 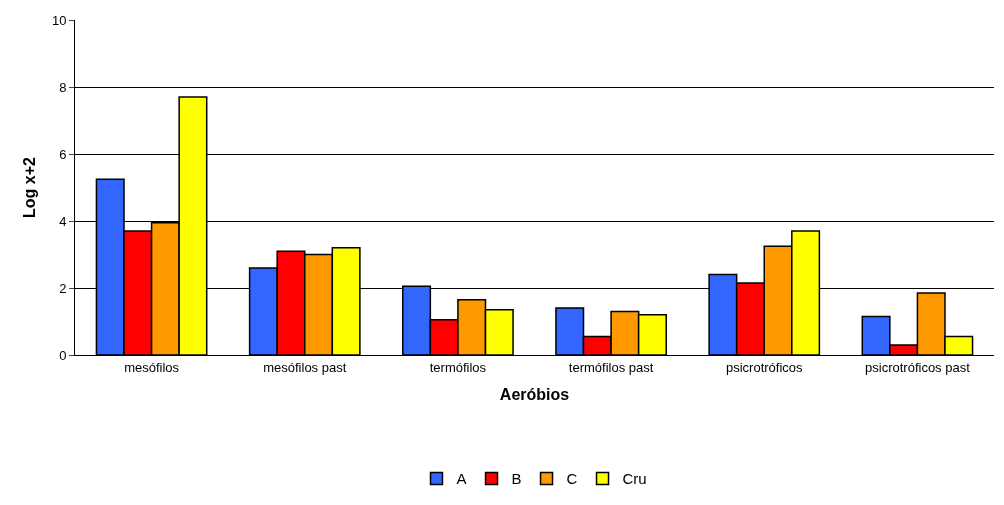 What do you see at coordinates (63, 355) in the screenshot?
I see `y-tick-label: 0` at bounding box center [63, 355].